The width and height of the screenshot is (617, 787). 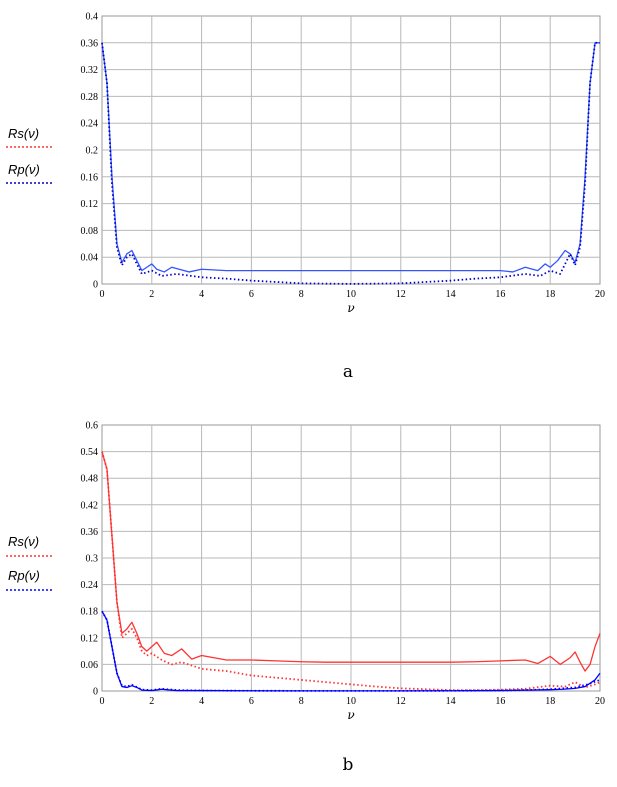 I want to click on chart-b-legend-rs-label: Rs(ν), so click(x=23, y=541).